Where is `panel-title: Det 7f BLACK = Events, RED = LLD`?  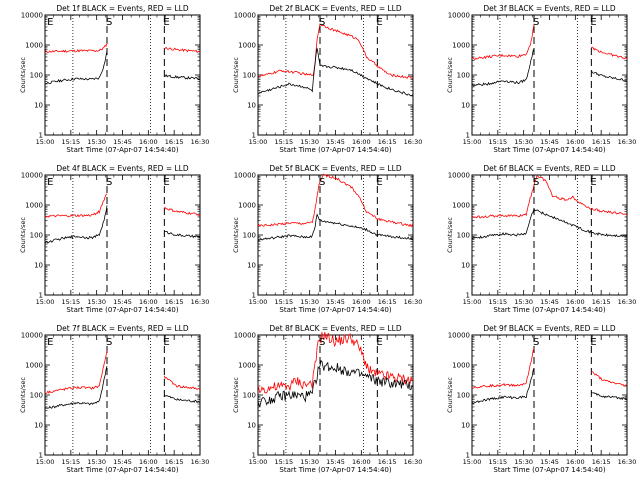
panel-title: Det 7f BLACK = Events, RED = LLD is located at coordinates (122, 328).